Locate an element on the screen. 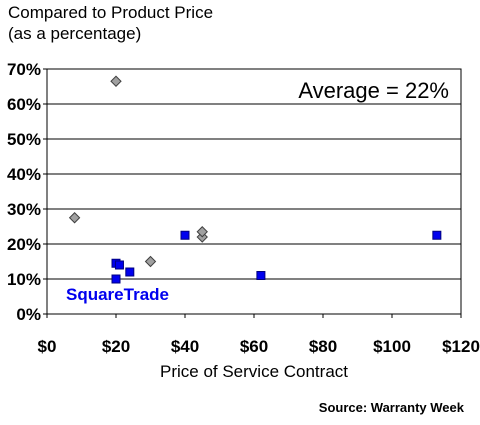 Image resolution: width=480 pixels, height=425 pixels. average-annotation: Average = 22% is located at coordinates (373, 90).